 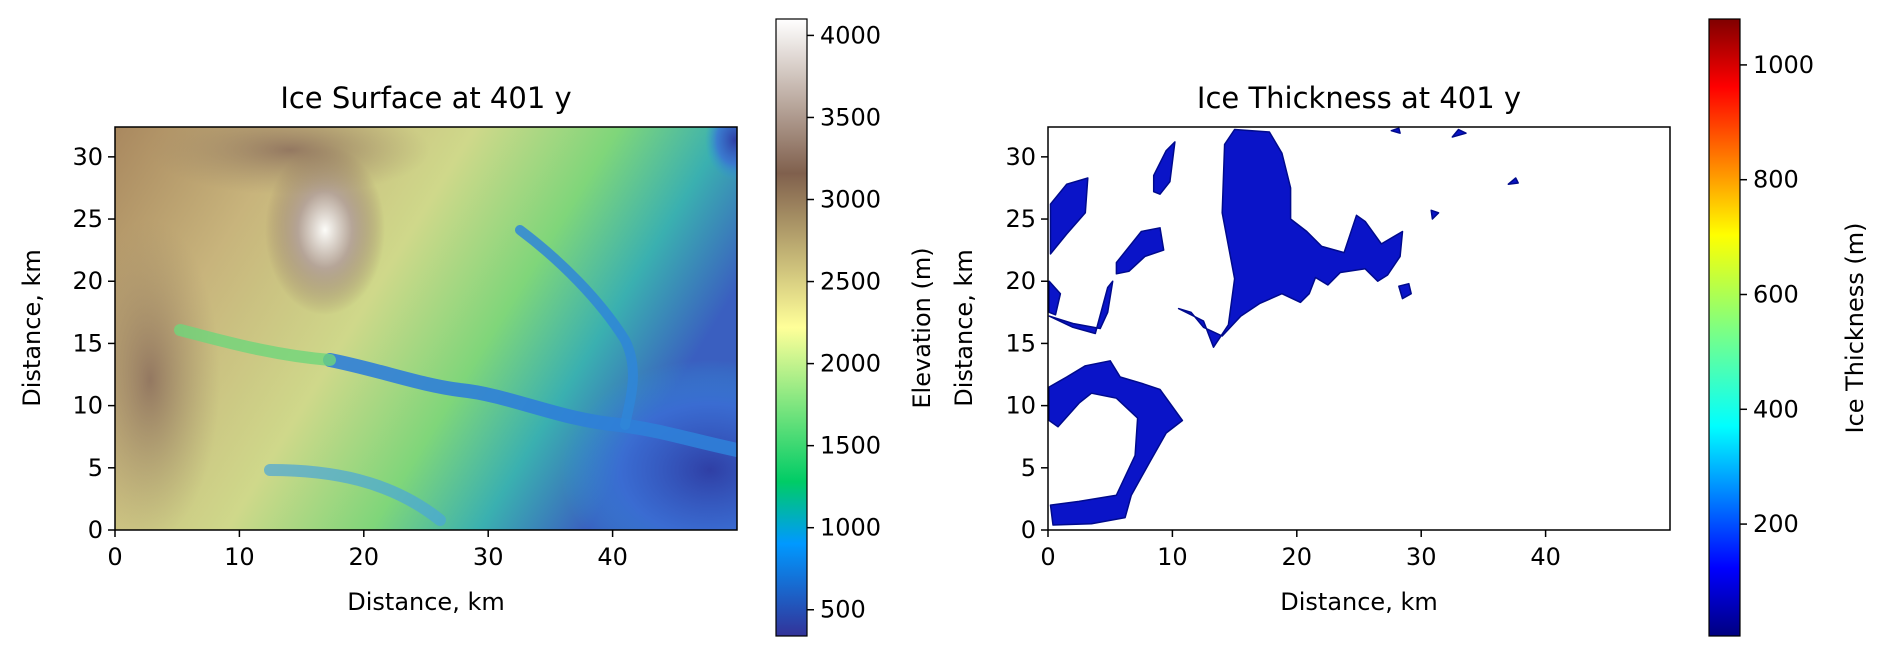 I want to click on thickness-y-tick-label: 0, so click(x=1028, y=530).